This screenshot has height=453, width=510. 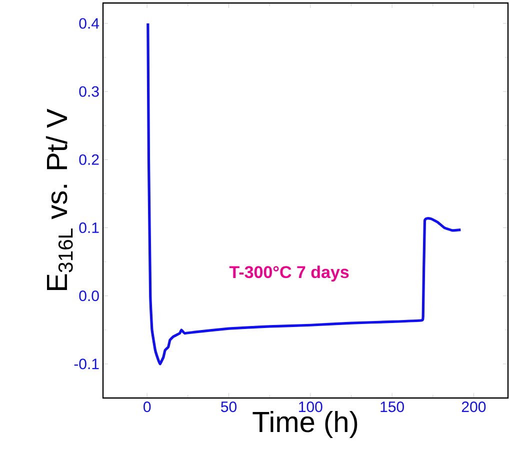 I want to click on x-tick-label: 50, so click(x=228, y=407).